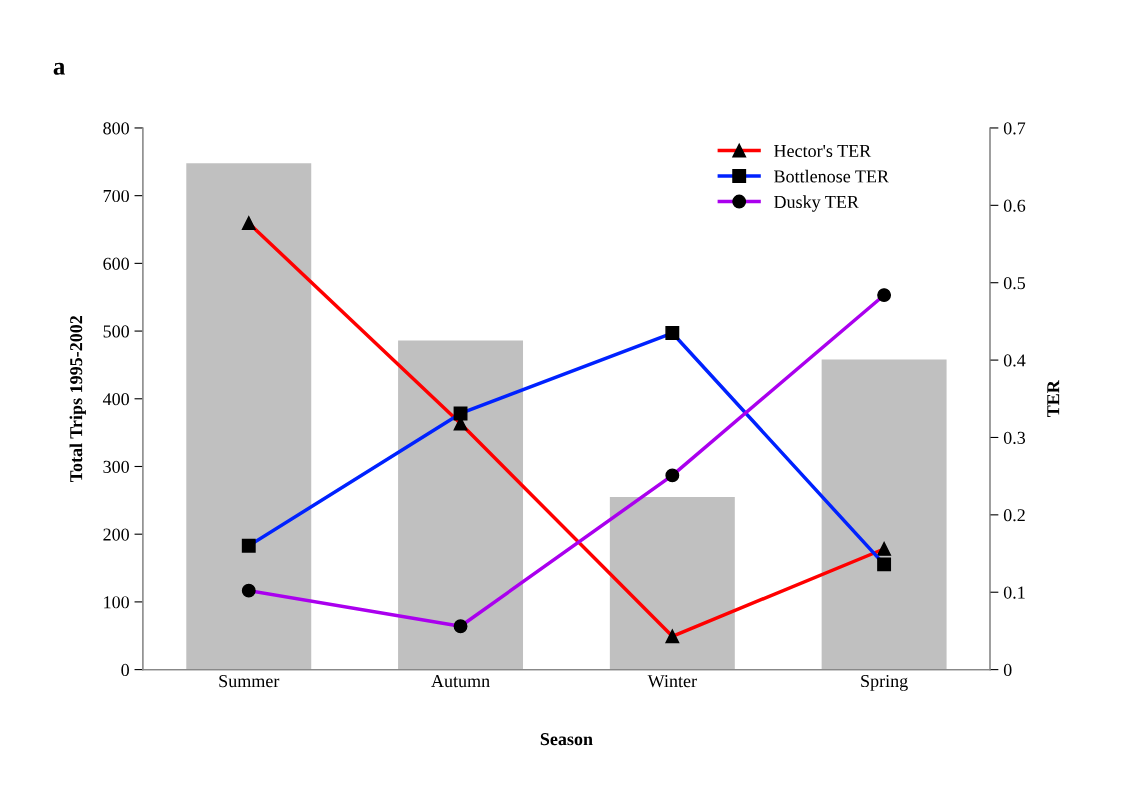 Image resolution: width=1125 pixels, height=785 pixels. What do you see at coordinates (1014, 360) in the screenshot?
I see `y2-tick-label: 0.4` at bounding box center [1014, 360].